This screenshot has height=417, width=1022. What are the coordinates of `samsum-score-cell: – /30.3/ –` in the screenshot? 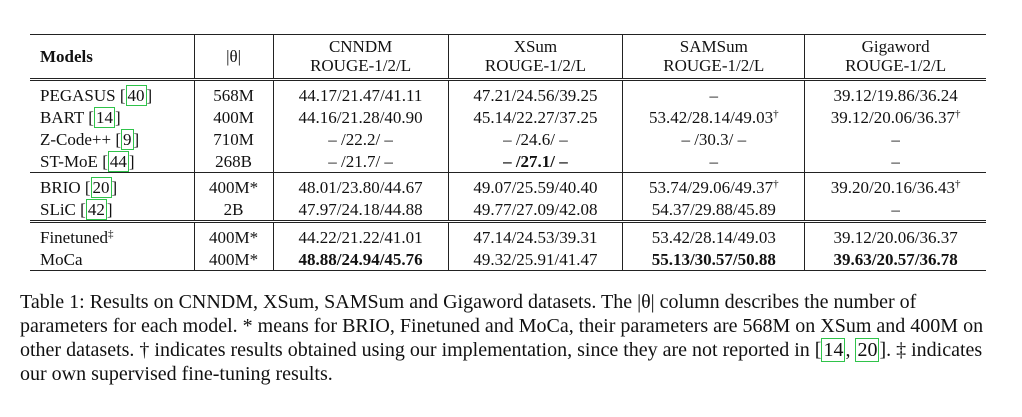 It's located at (713, 139).